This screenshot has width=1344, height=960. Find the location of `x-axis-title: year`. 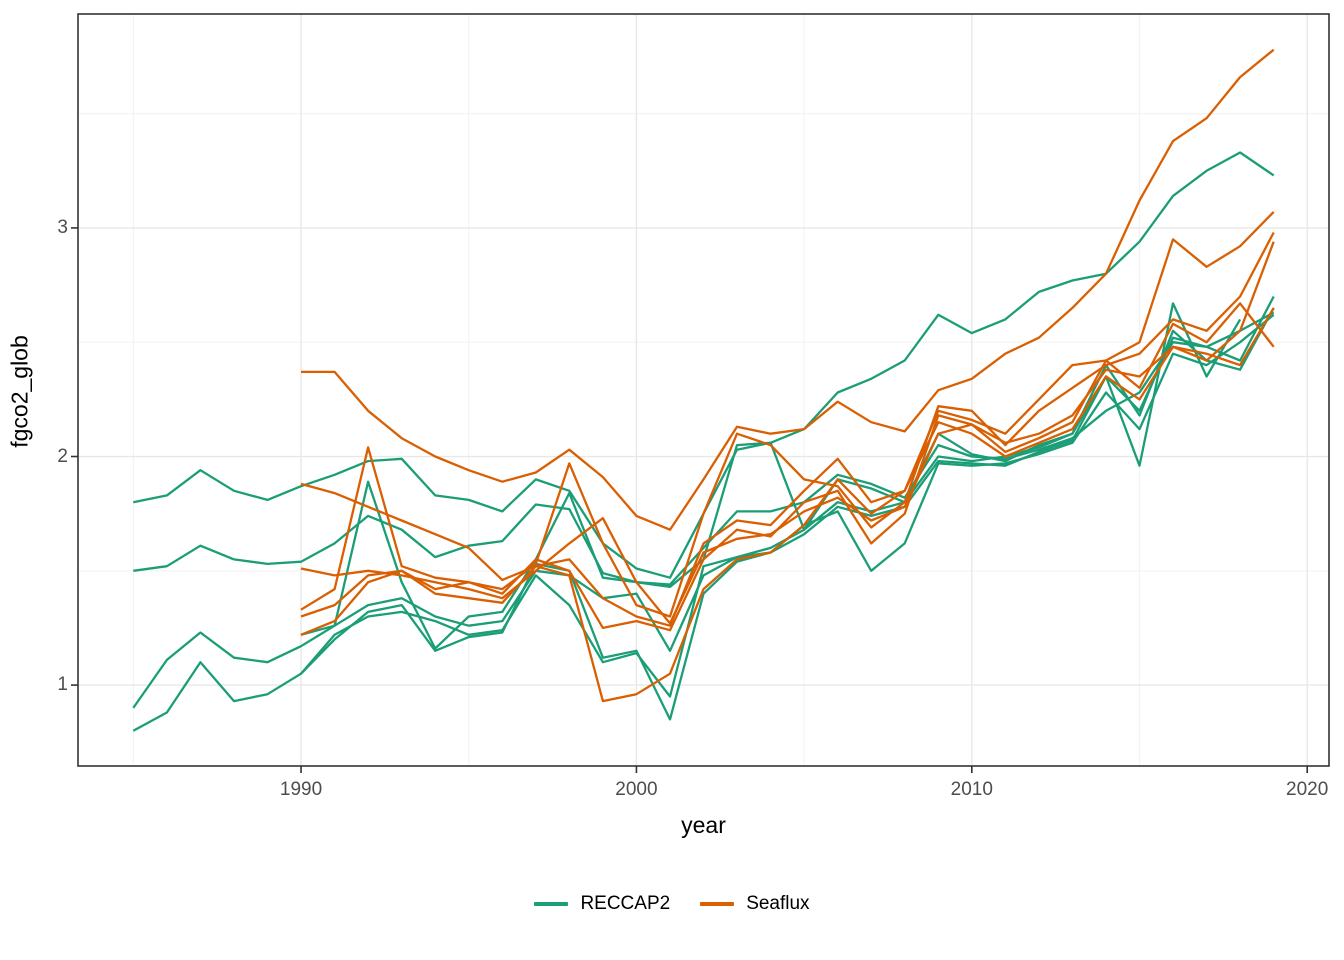

x-axis-title: year is located at coordinates (703, 825).